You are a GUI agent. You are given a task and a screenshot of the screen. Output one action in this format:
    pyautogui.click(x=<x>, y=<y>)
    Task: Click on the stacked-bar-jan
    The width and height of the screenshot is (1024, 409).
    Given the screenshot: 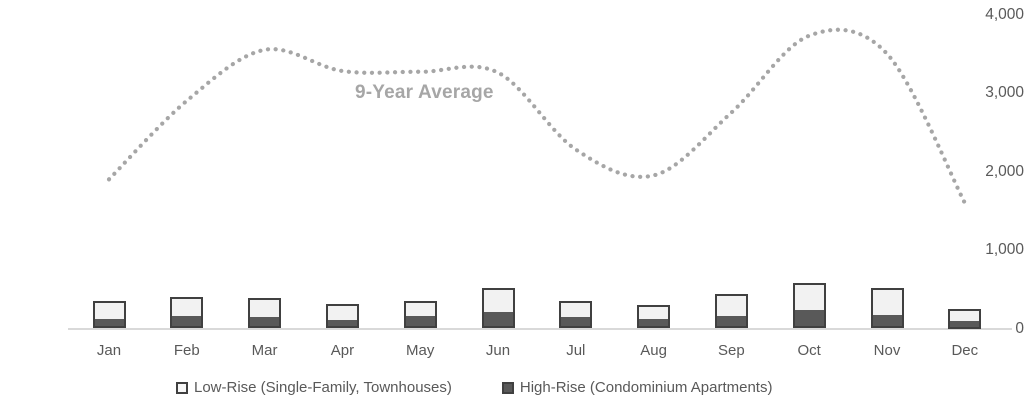 What is the action you would take?
    pyautogui.click(x=109, y=314)
    